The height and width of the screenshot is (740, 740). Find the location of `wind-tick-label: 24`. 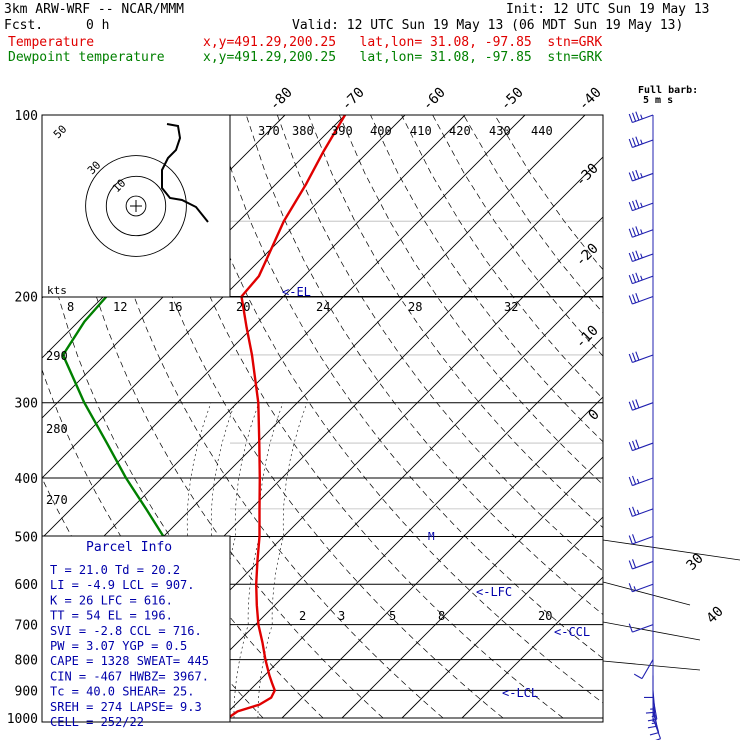

wind-tick-label: 24 is located at coordinates (323, 307).